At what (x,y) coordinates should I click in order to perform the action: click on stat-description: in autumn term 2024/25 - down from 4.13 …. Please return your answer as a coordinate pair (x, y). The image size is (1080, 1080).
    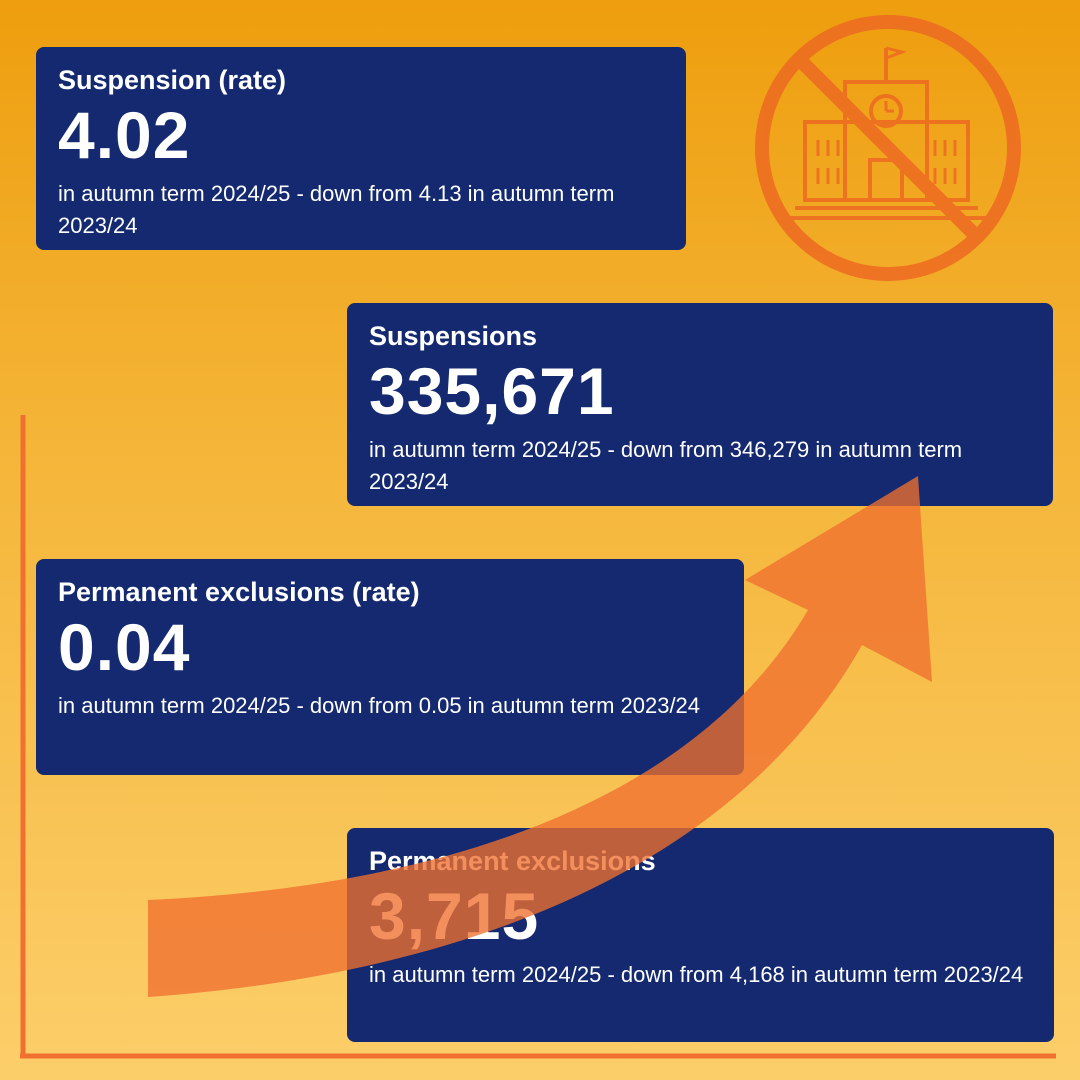
    Looking at the image, I should click on (336, 209).